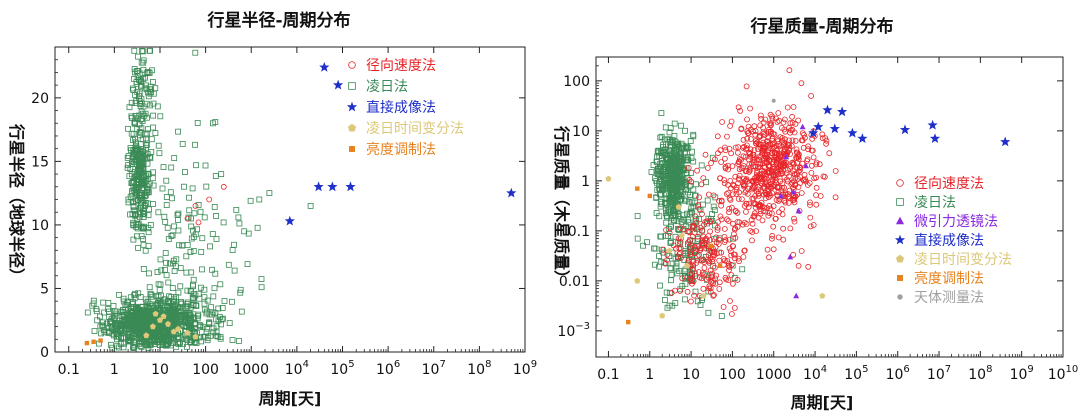  I want to click on legend-label: 亮度调制法, so click(949, 278).